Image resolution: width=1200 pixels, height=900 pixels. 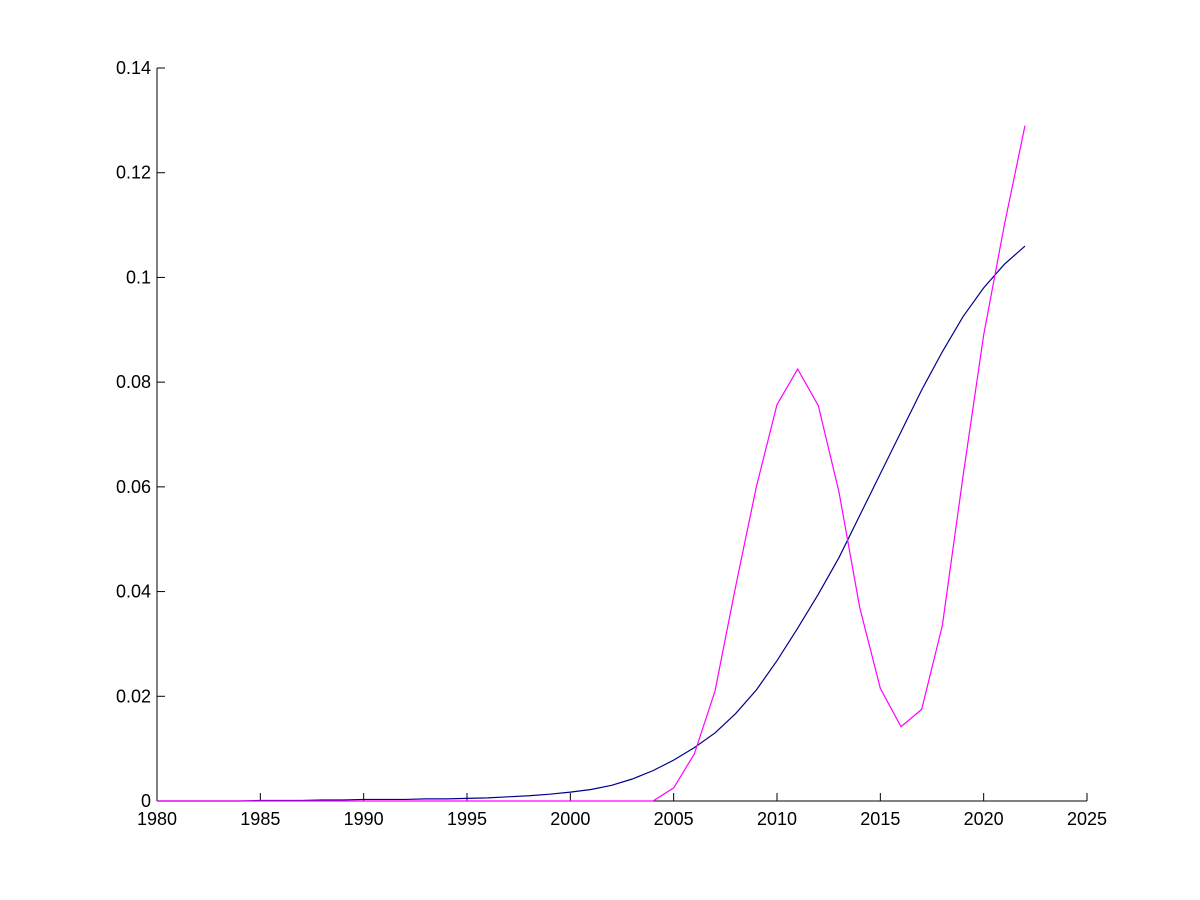 What do you see at coordinates (364, 819) in the screenshot?
I see `x-tick-label: 1990` at bounding box center [364, 819].